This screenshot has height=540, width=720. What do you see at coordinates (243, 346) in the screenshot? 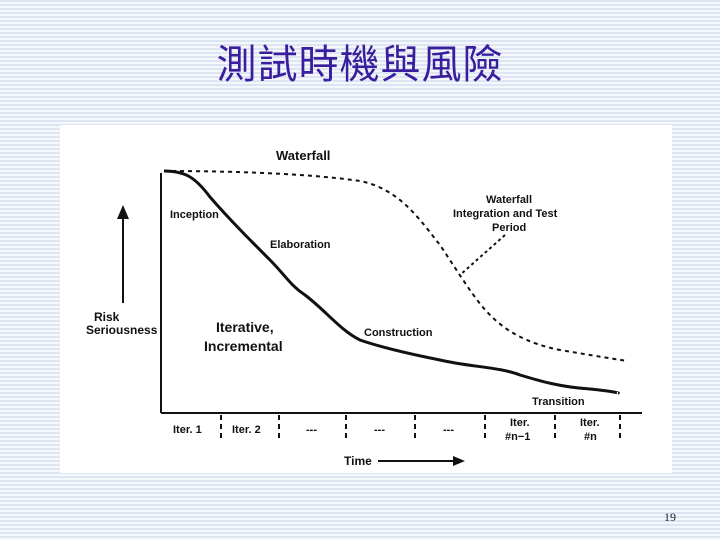
I see `iterative-label-line-2: Incremental` at bounding box center [243, 346].